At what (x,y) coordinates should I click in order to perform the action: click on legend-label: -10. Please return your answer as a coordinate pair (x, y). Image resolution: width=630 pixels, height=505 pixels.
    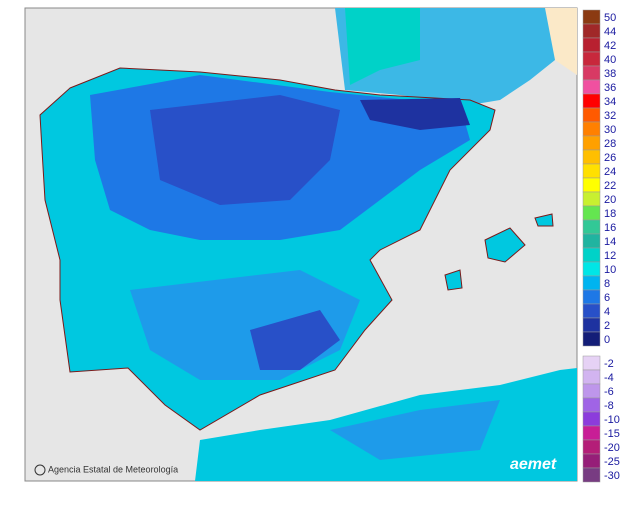
    Looking at the image, I should click on (612, 420).